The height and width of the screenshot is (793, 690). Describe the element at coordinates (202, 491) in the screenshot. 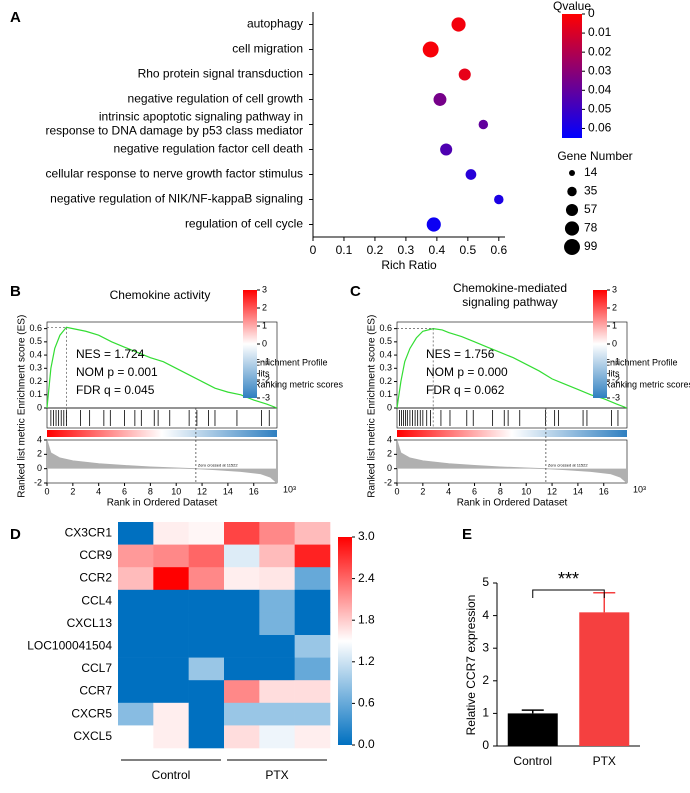

I see `x-tick-label: 12` at that location.